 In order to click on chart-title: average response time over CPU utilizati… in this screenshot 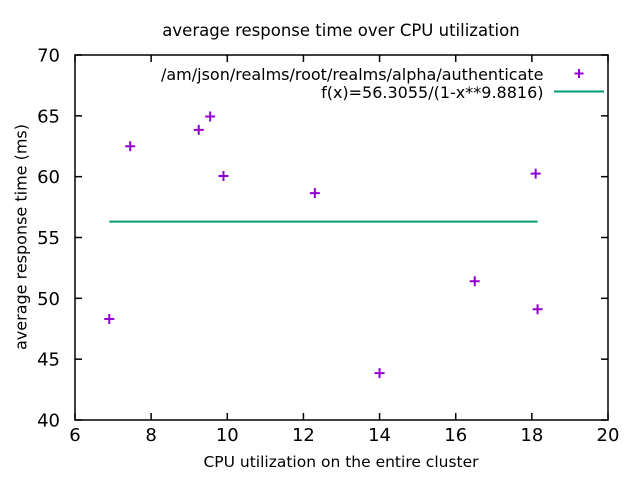, I will do `click(341, 30)`.